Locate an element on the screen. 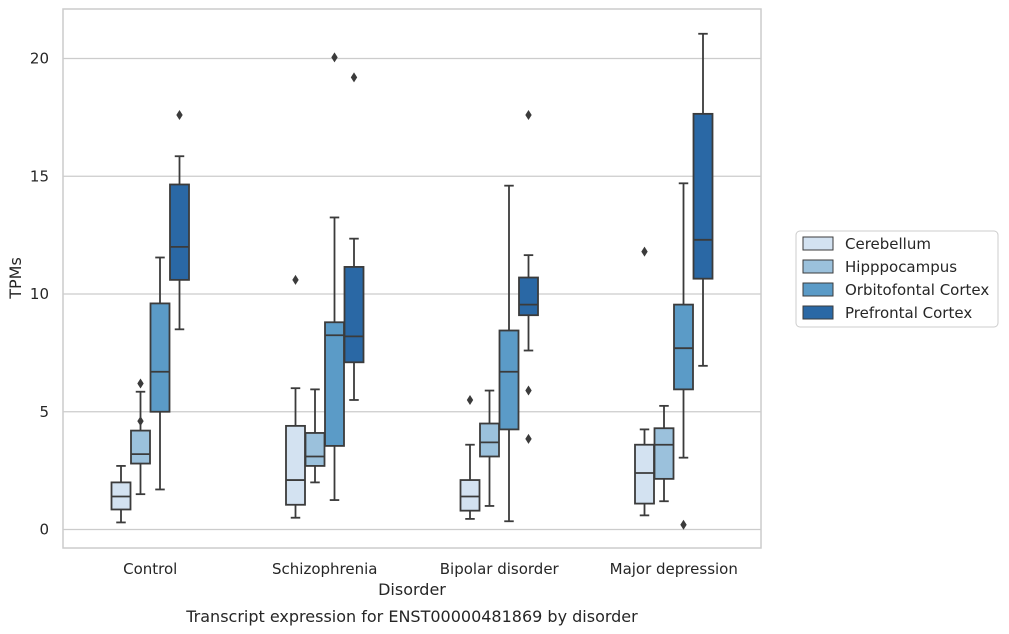 This screenshot has height=634, width=1009. legend-frame is located at coordinates (897, 279).